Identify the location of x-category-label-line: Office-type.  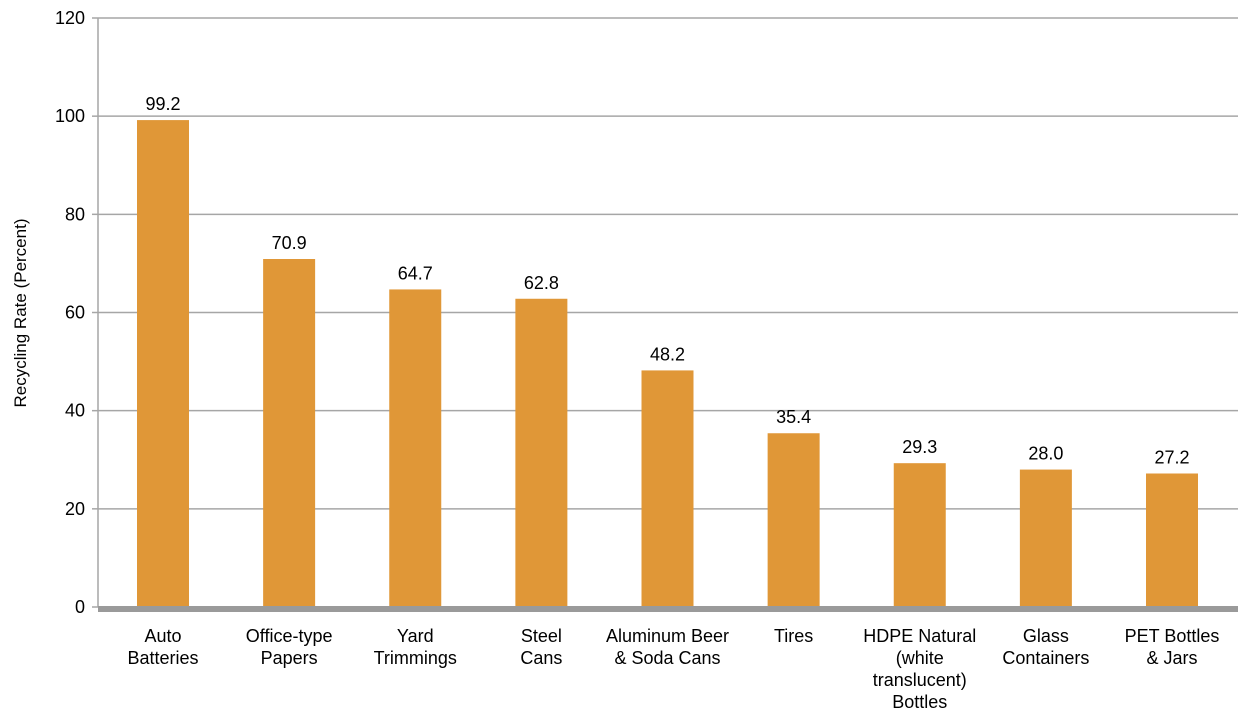
(289, 636).